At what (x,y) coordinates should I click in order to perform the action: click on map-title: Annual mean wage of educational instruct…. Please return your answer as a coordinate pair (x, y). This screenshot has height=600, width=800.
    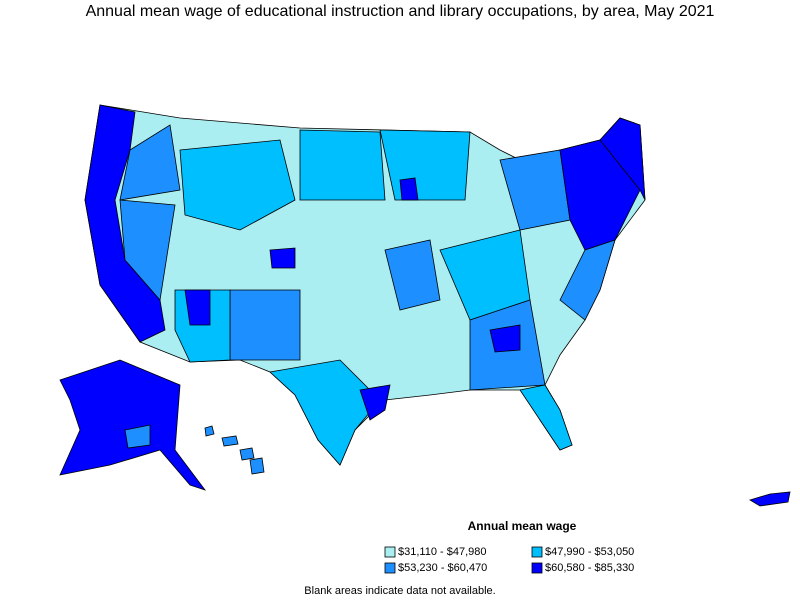
    Looking at the image, I should click on (400, 11).